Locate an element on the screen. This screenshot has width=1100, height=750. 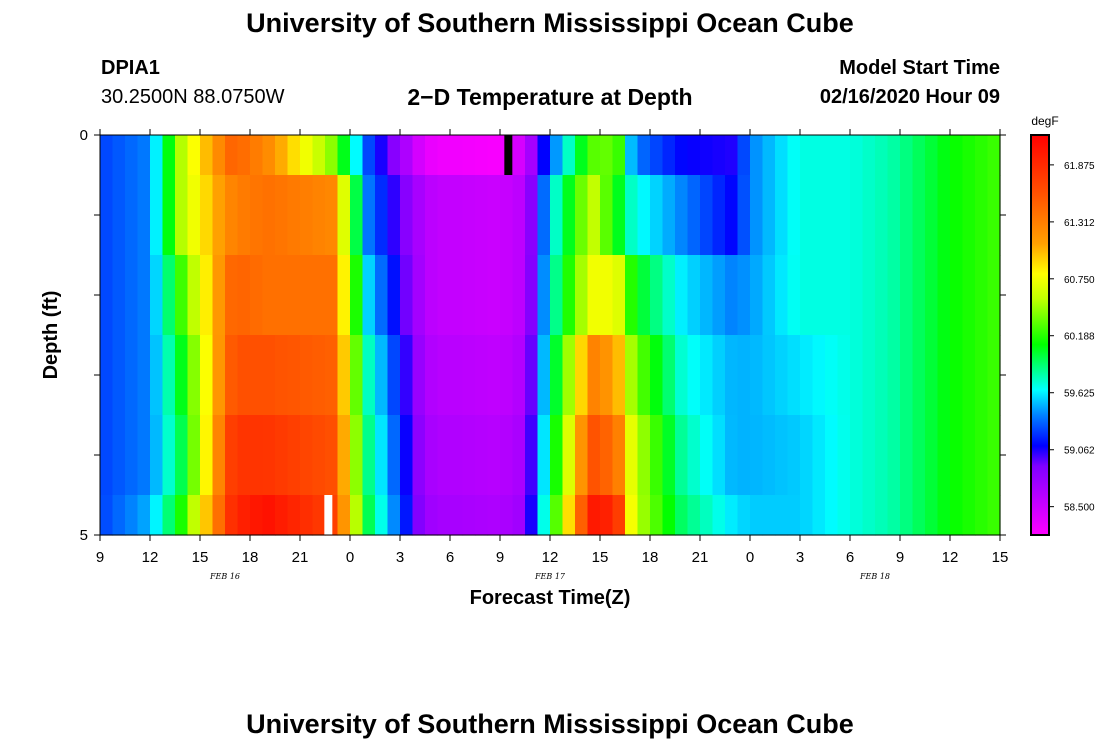
colorbar-tick-label: 59.625 is located at coordinates (1079, 394).